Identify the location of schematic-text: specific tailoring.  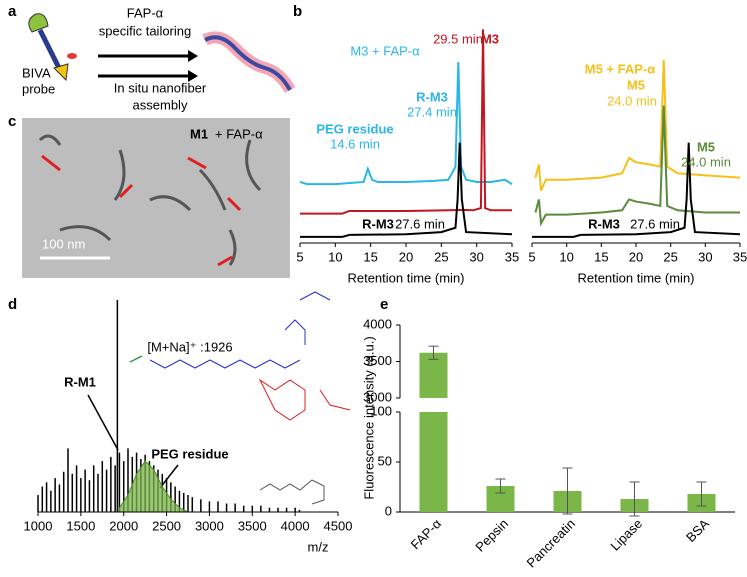
(145, 30).